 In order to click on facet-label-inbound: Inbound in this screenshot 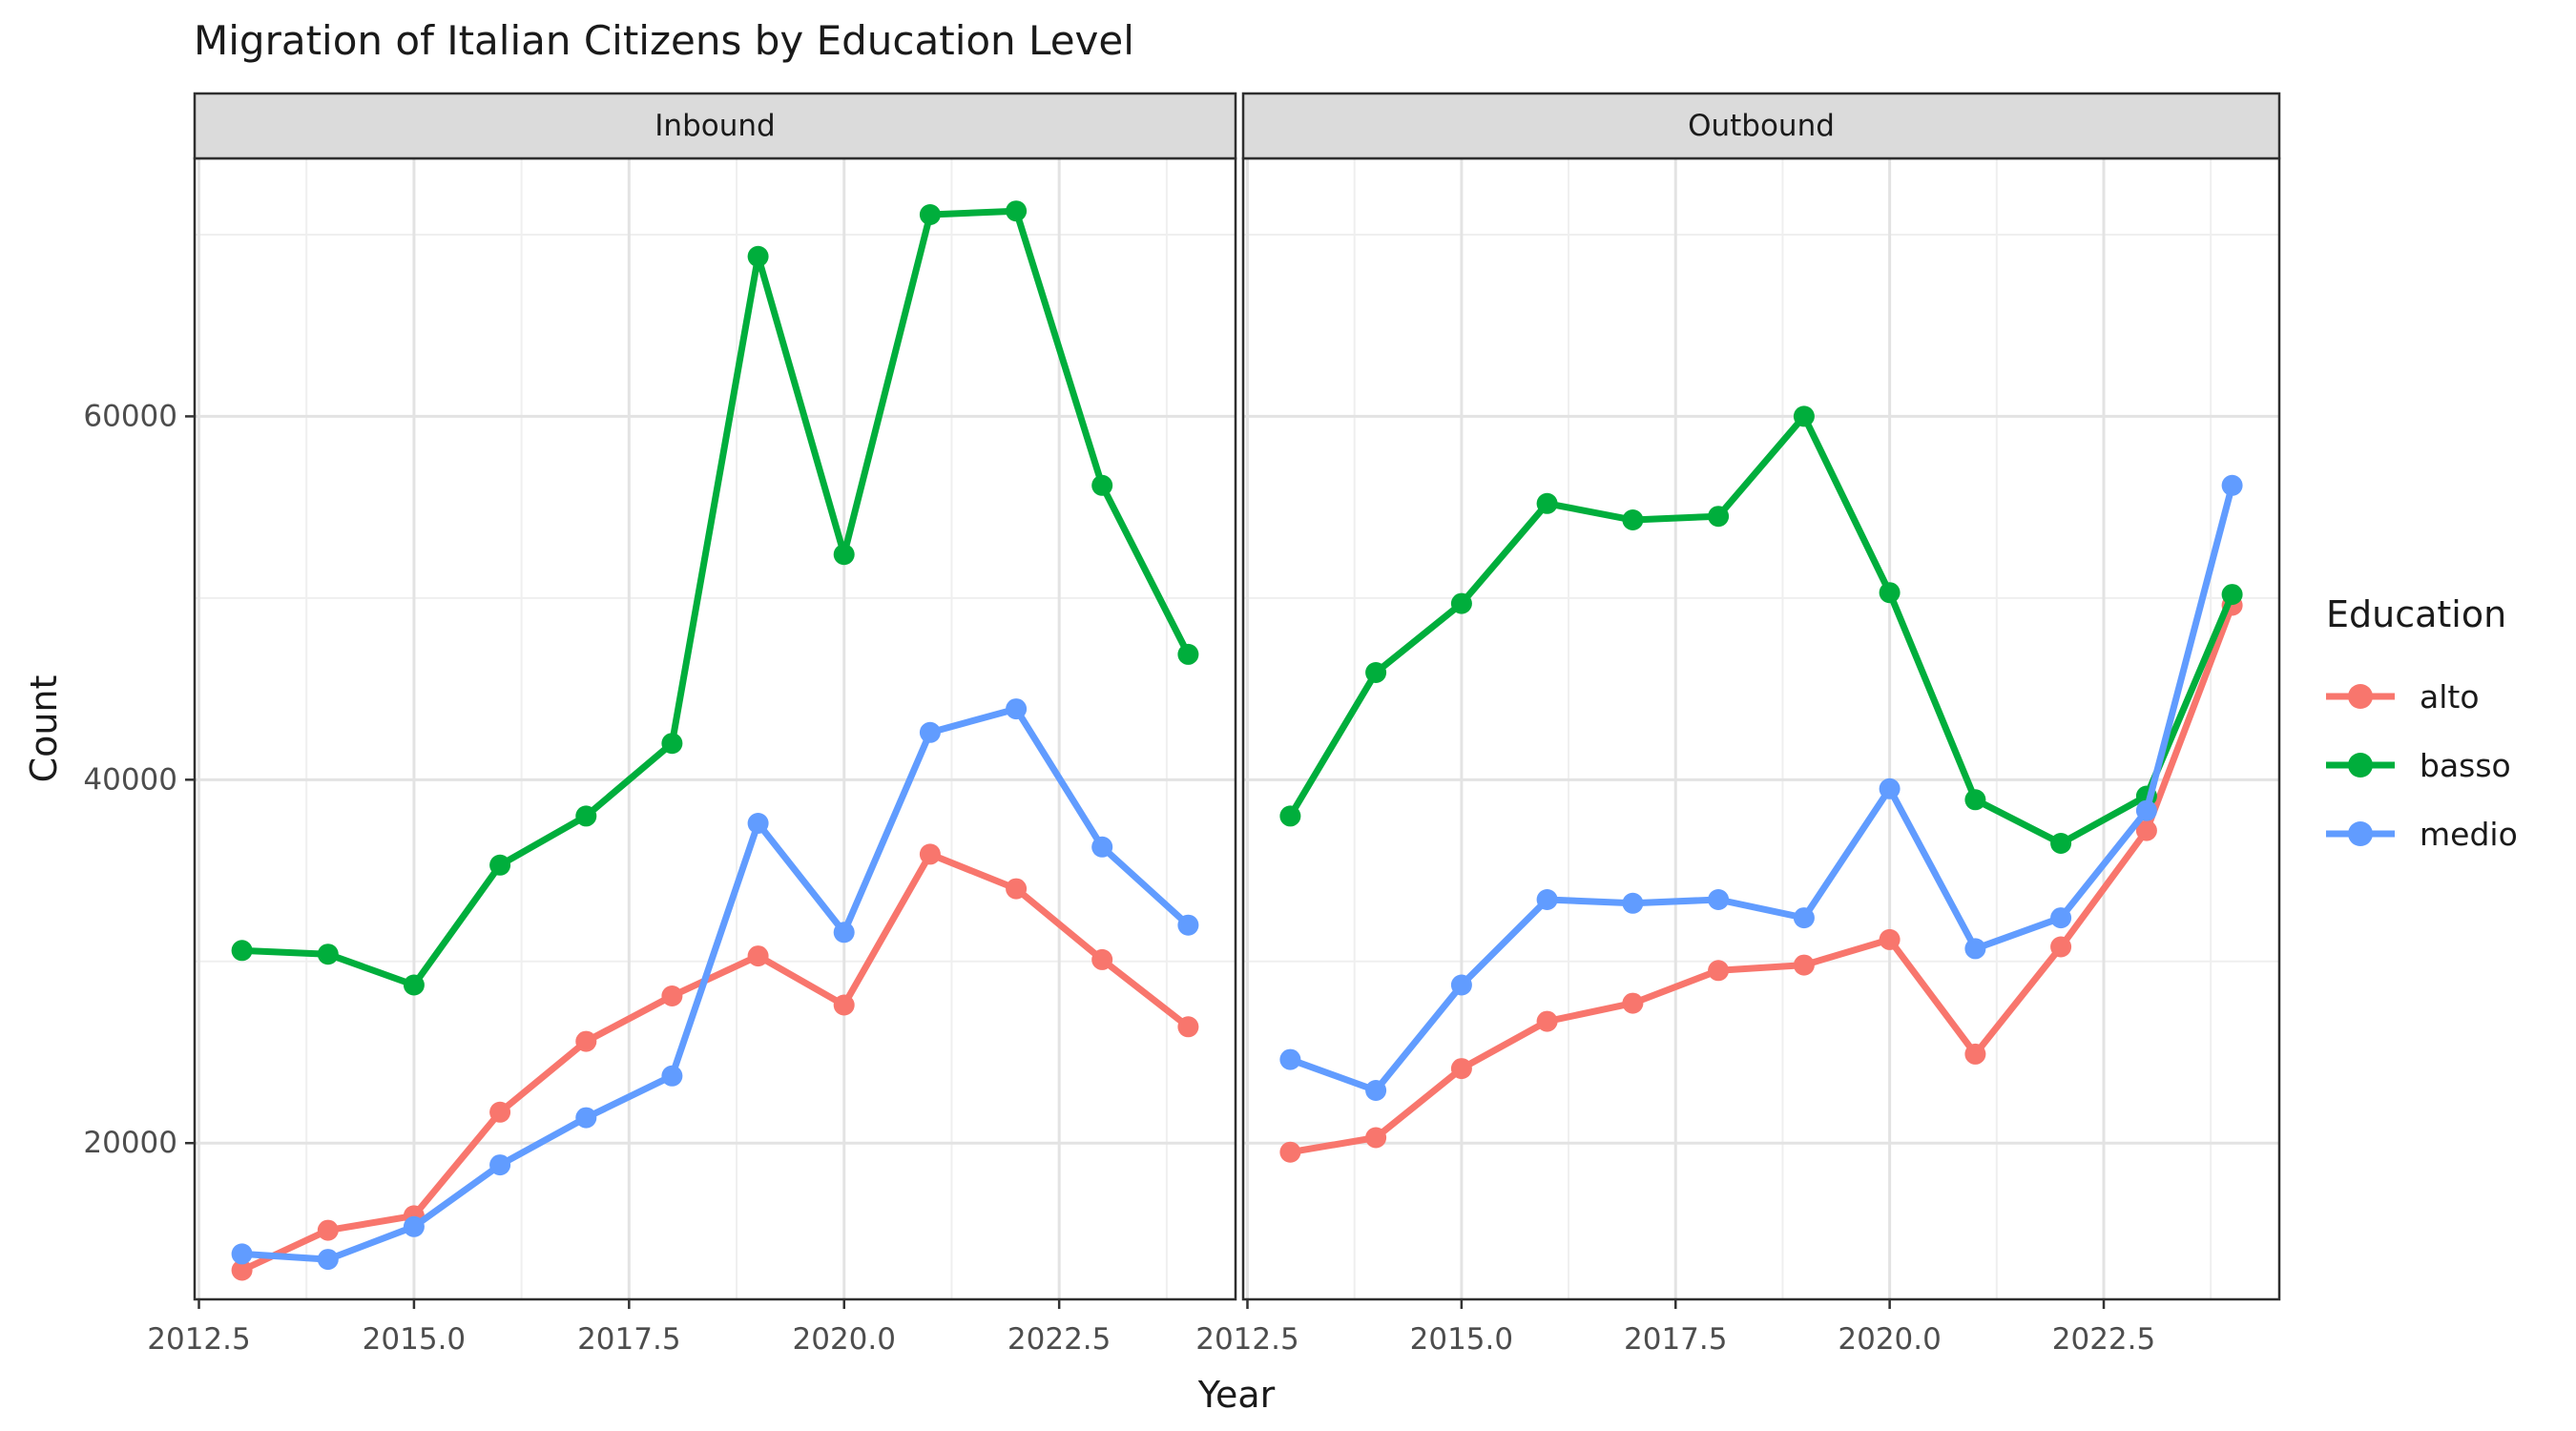, I will do `click(714, 126)`.